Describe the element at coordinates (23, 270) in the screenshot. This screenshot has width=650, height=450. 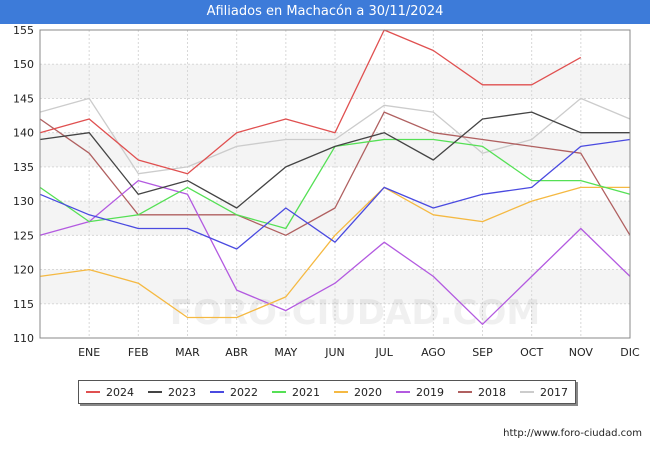
I see `y-tick-label: 120` at that location.